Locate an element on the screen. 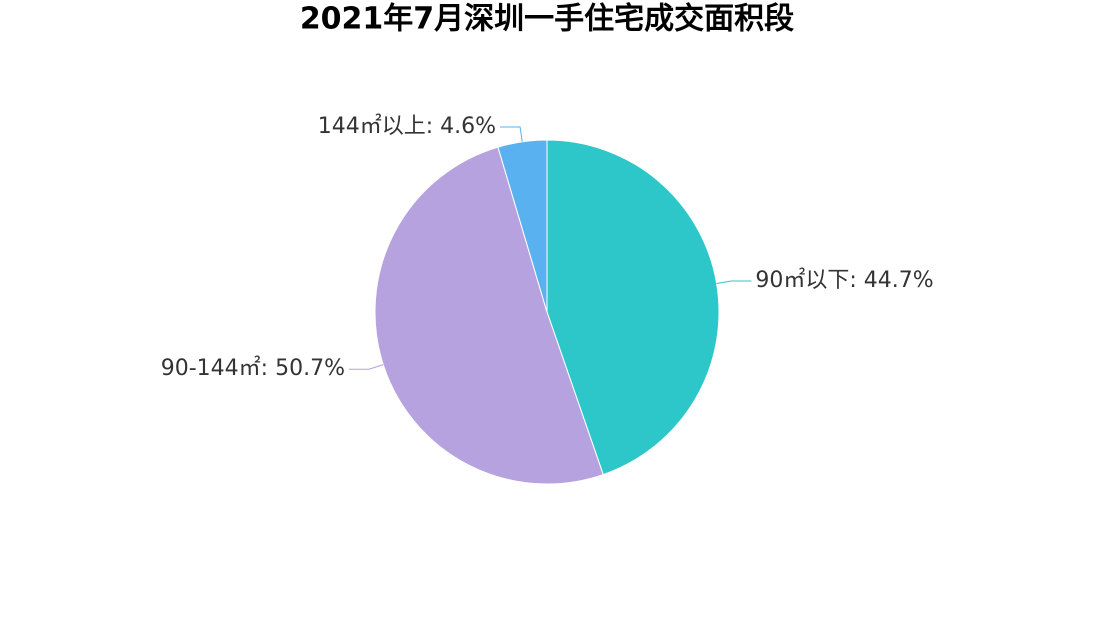 This screenshot has width=1094, height=629. slice-label: 90㎡以下: 44.7% is located at coordinates (844, 280).